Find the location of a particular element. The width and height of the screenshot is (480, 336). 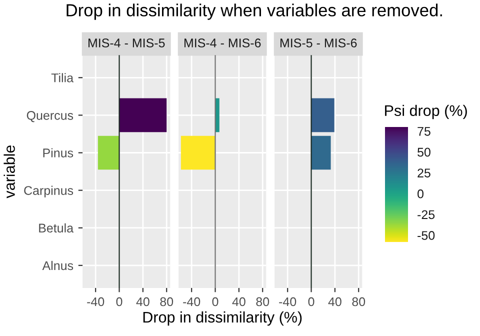

color-bar-label: 0 is located at coordinates (421, 193).